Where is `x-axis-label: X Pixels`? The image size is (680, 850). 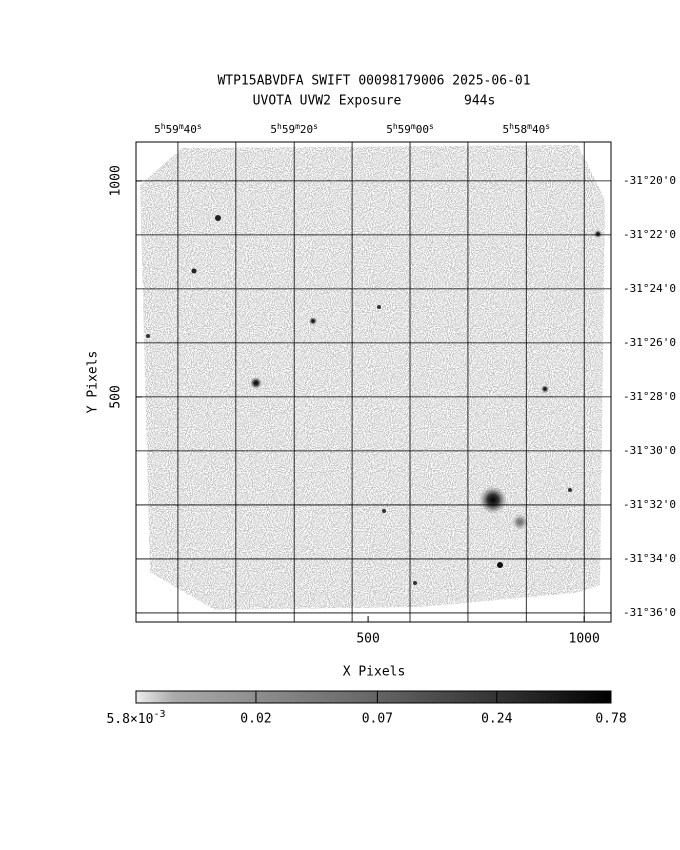
x-axis-label: X Pixels is located at coordinates (374, 672).